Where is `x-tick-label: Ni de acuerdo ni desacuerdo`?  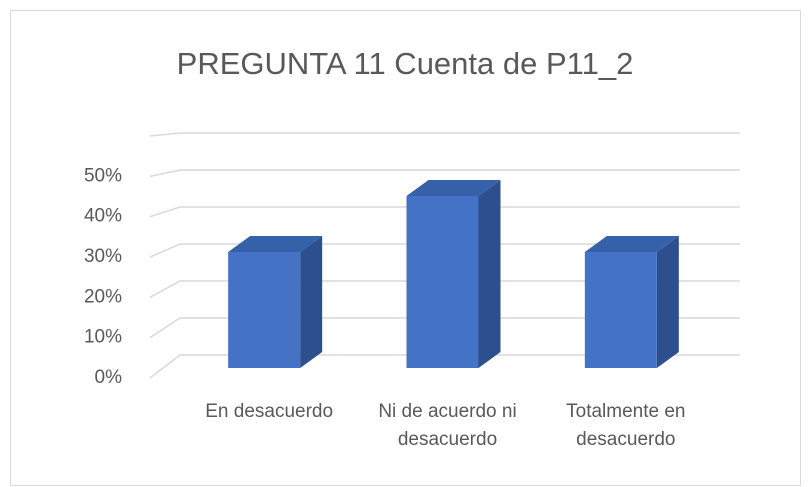
x-tick-label: Ni de acuerdo ni desacuerdo is located at coordinates (447, 425).